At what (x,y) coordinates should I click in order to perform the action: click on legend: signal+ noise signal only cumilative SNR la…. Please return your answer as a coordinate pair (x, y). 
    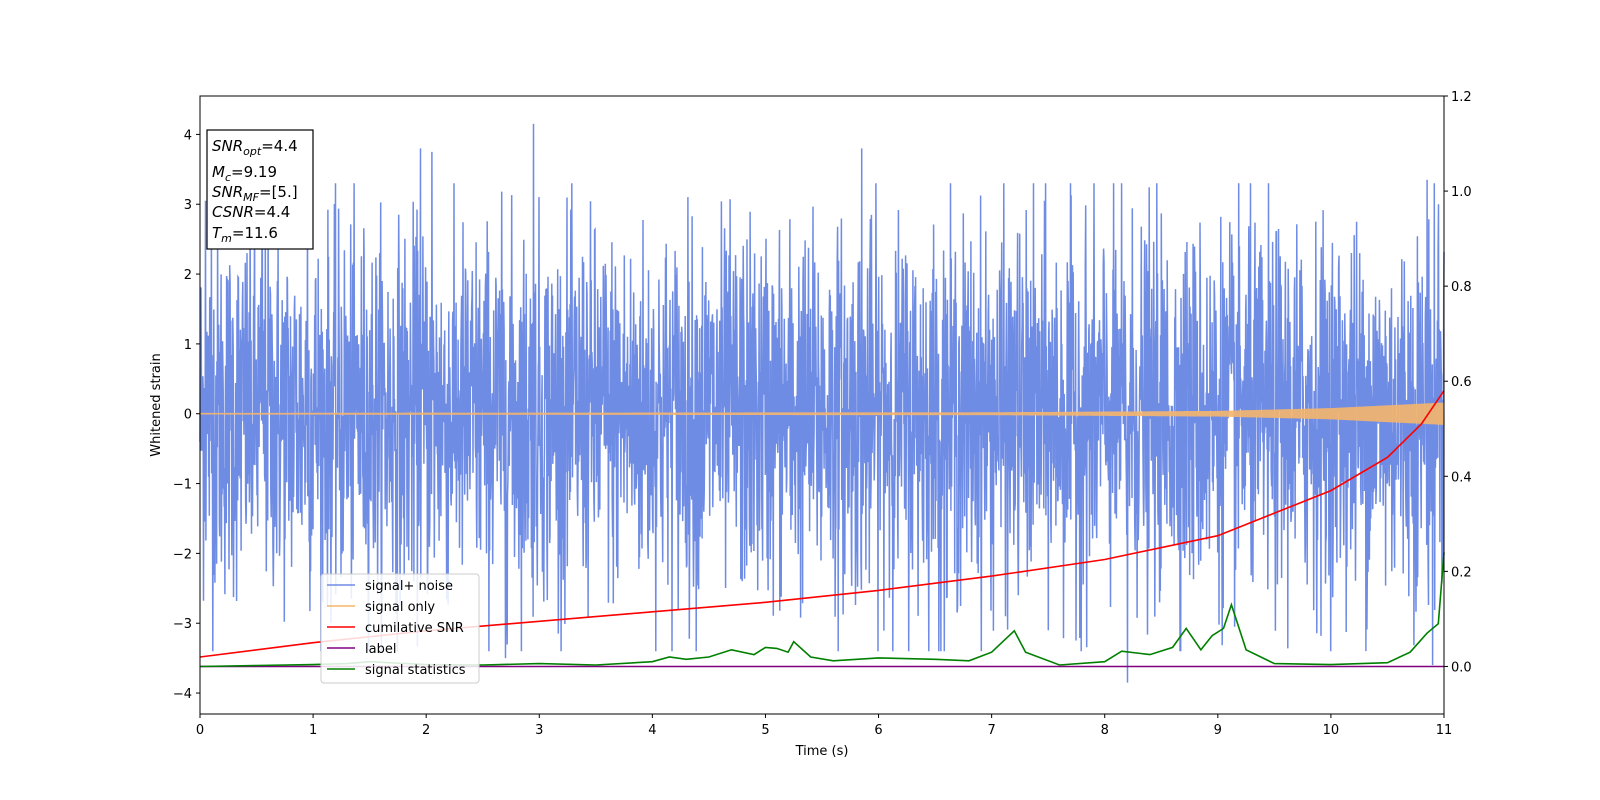
    Looking at the image, I should click on (400, 628).